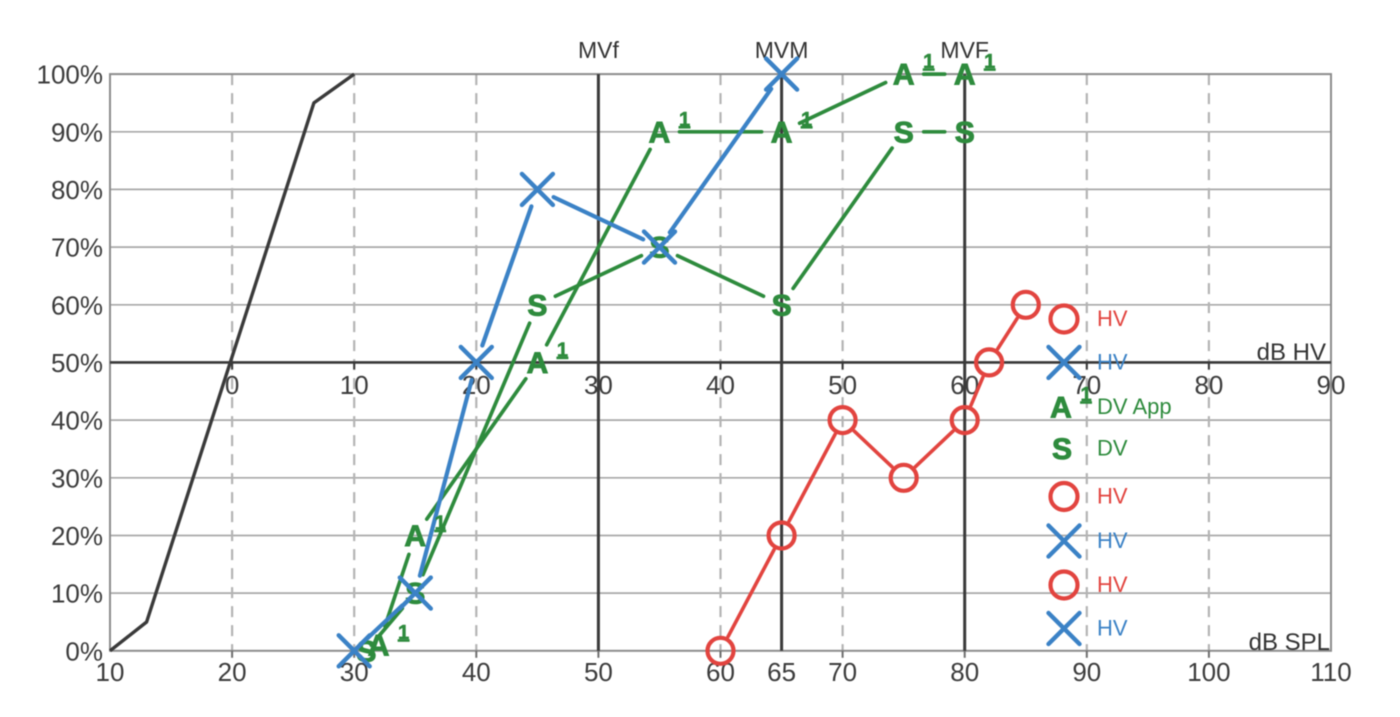  I want to click on svg-text: DV App, so click(1134, 406).